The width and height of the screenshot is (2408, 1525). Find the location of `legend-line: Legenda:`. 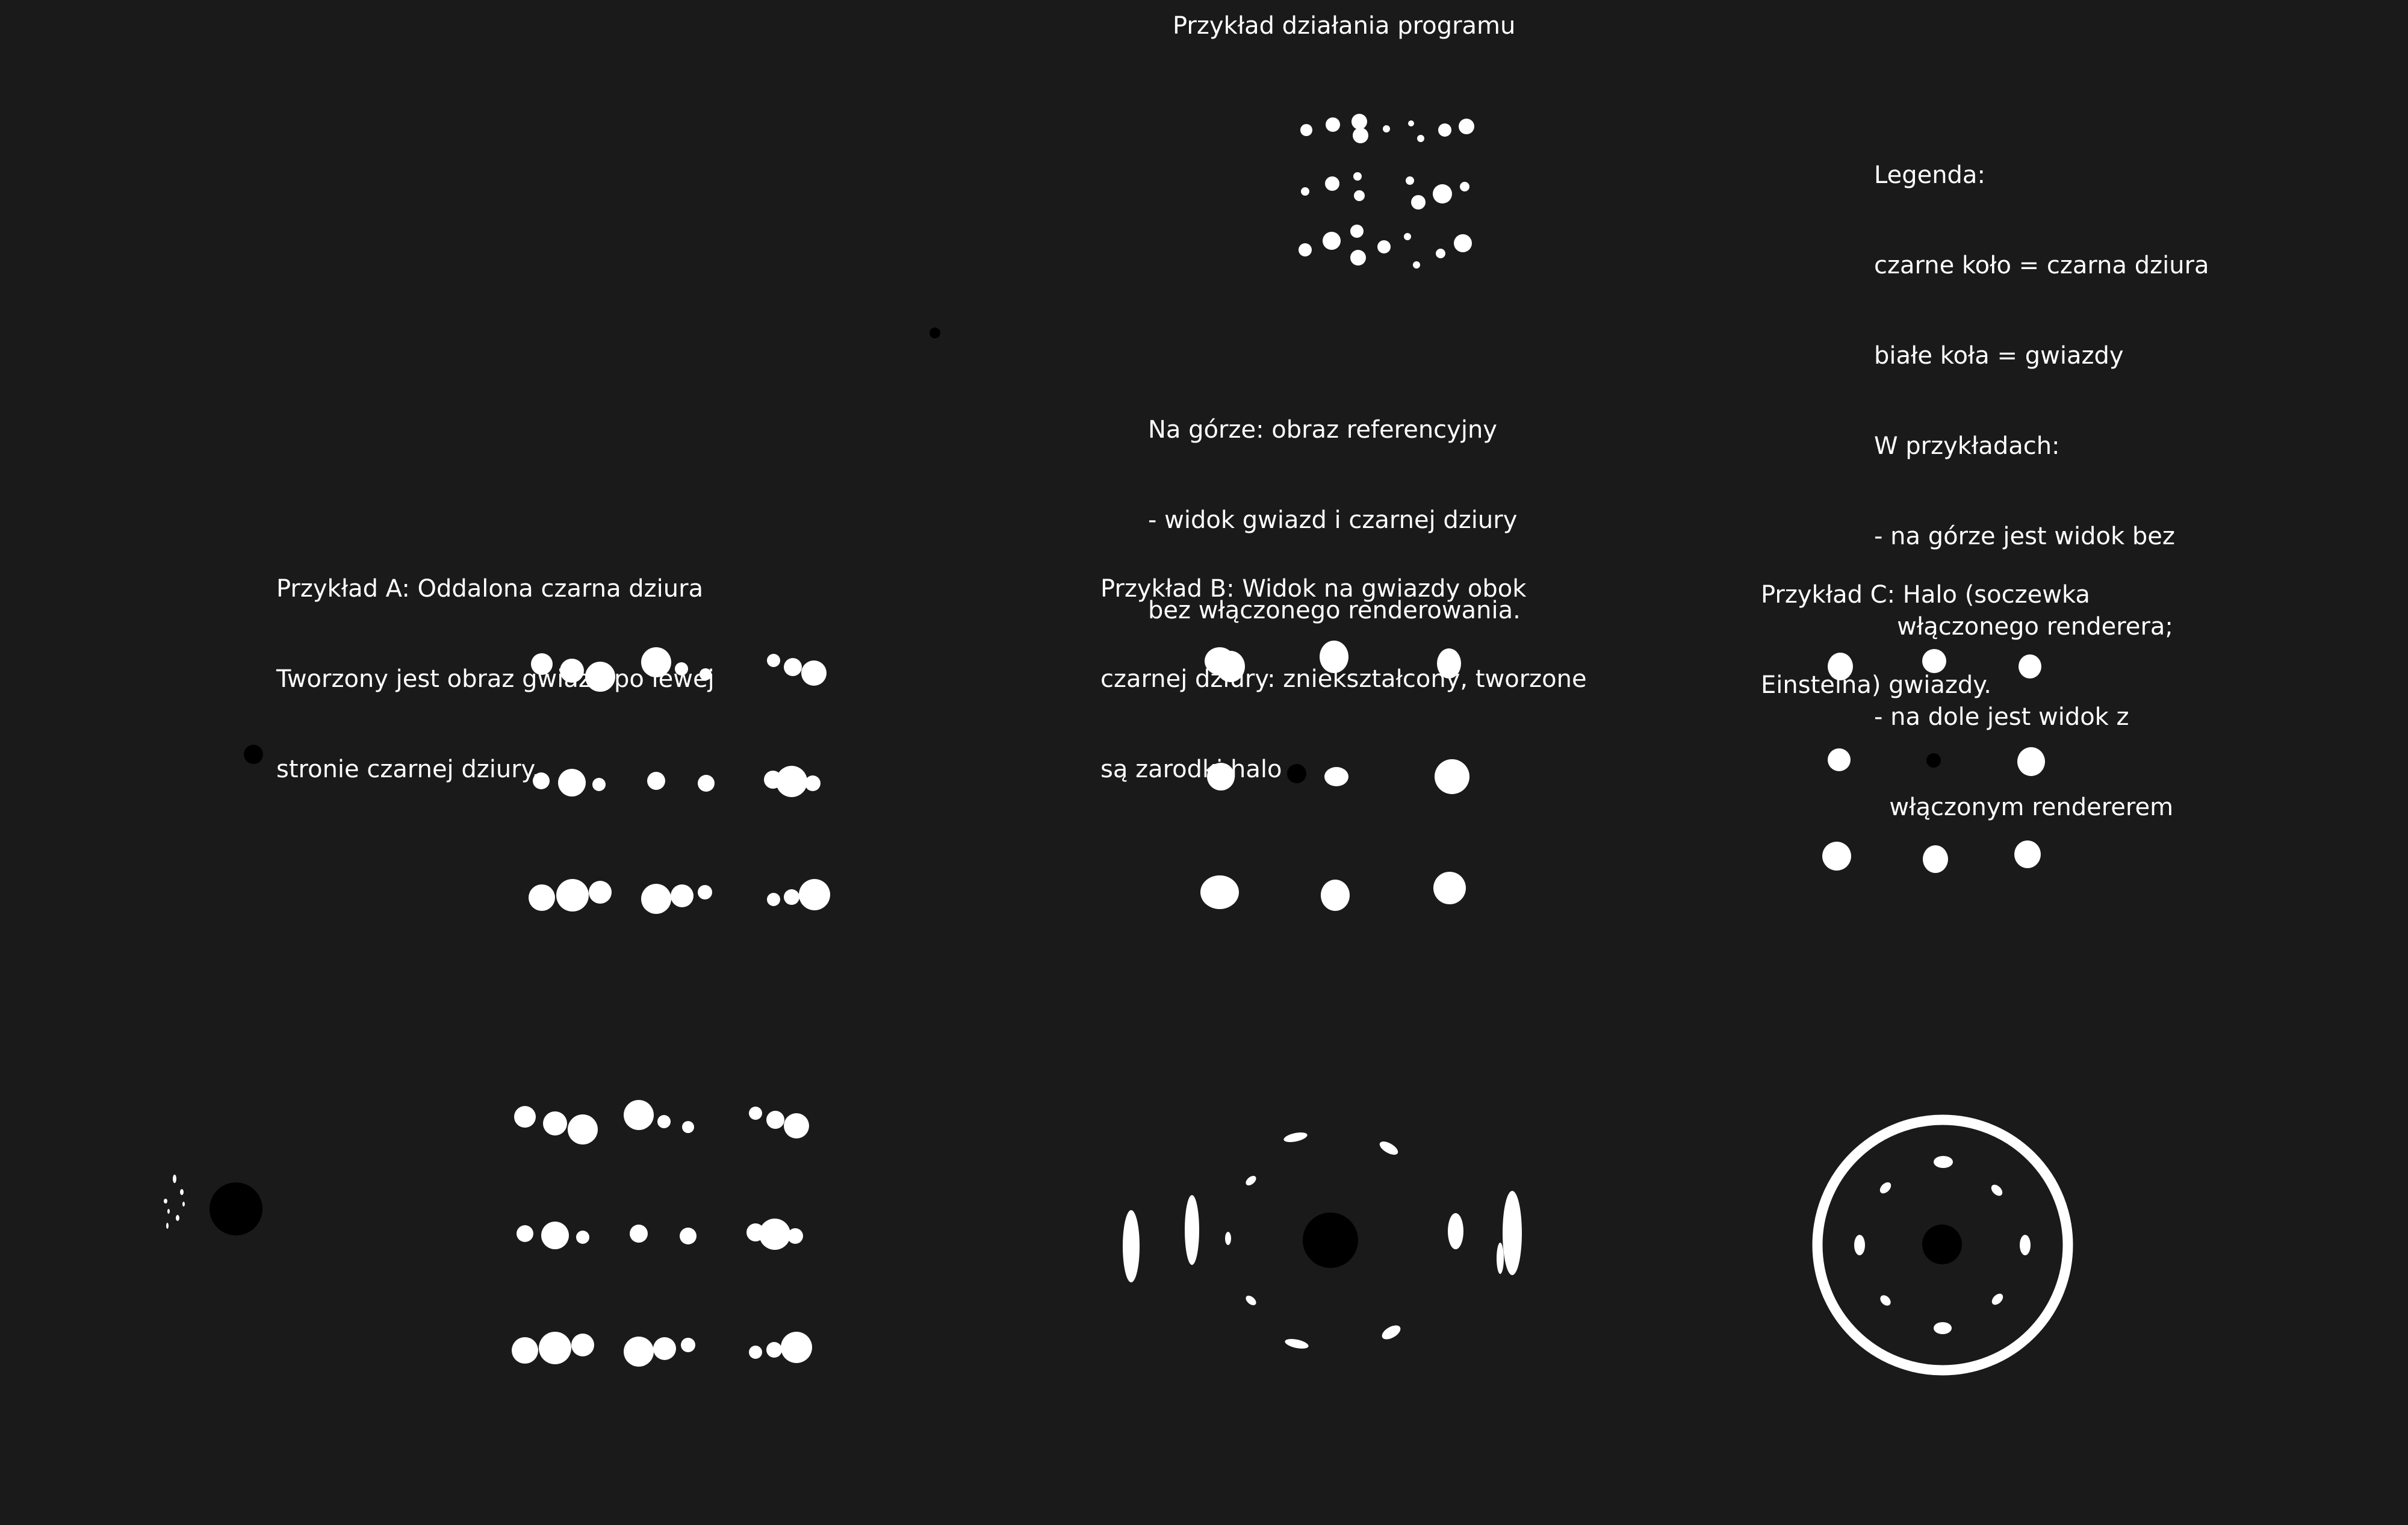

legend-line: Legenda: is located at coordinates (1929, 175).